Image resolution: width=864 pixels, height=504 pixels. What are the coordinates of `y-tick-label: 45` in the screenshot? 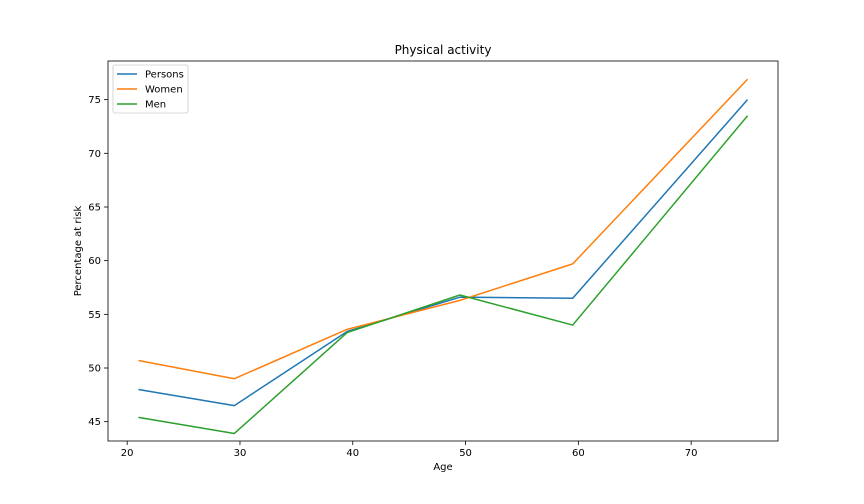 It's located at (94, 422).